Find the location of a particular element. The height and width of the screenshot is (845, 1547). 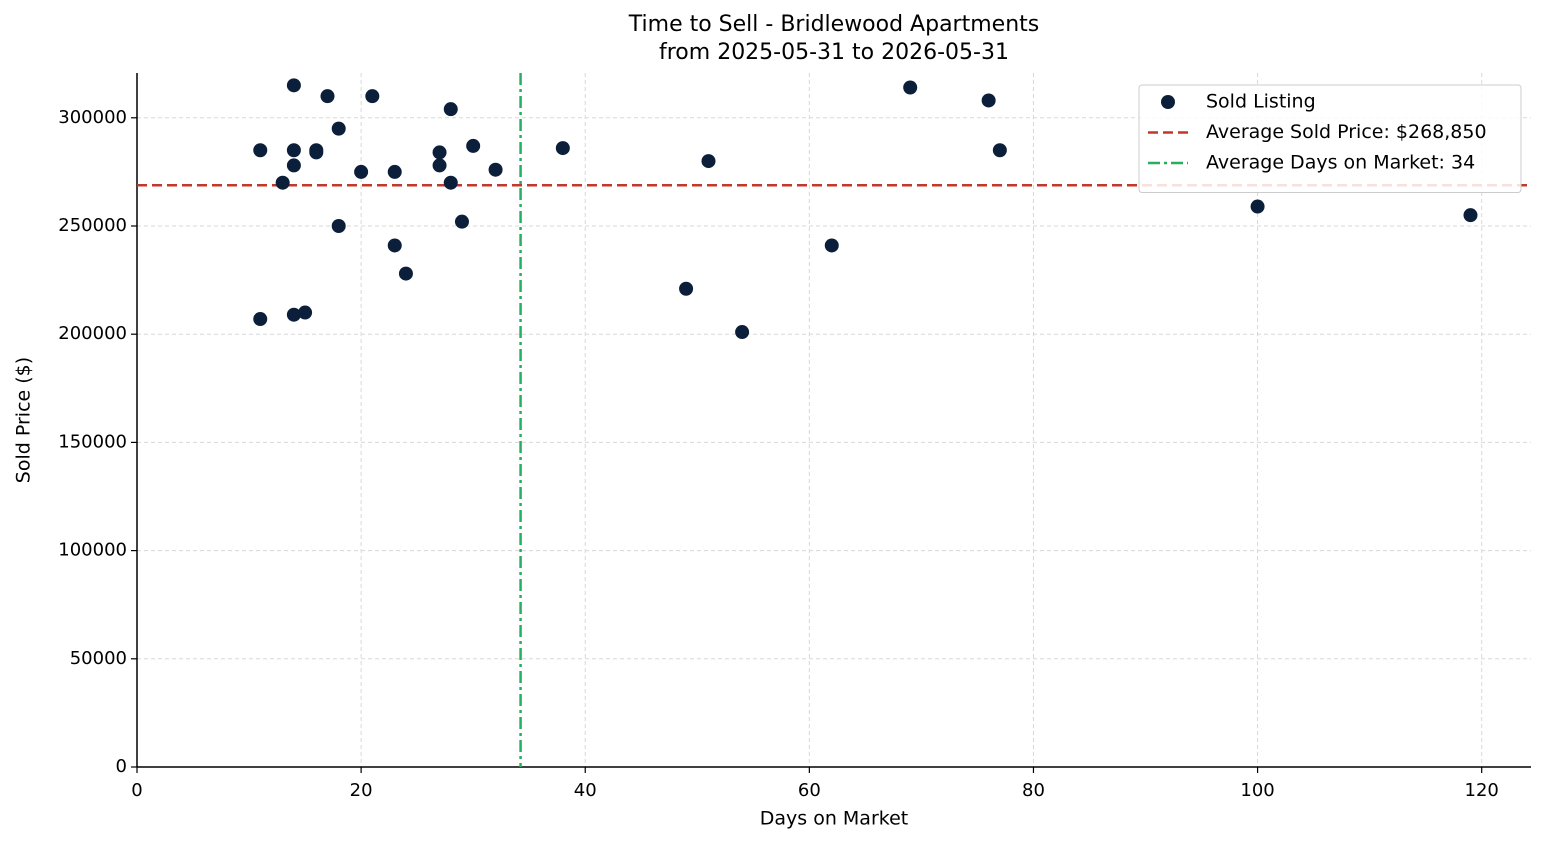

x-axis-label: Days on Market is located at coordinates (834, 819).